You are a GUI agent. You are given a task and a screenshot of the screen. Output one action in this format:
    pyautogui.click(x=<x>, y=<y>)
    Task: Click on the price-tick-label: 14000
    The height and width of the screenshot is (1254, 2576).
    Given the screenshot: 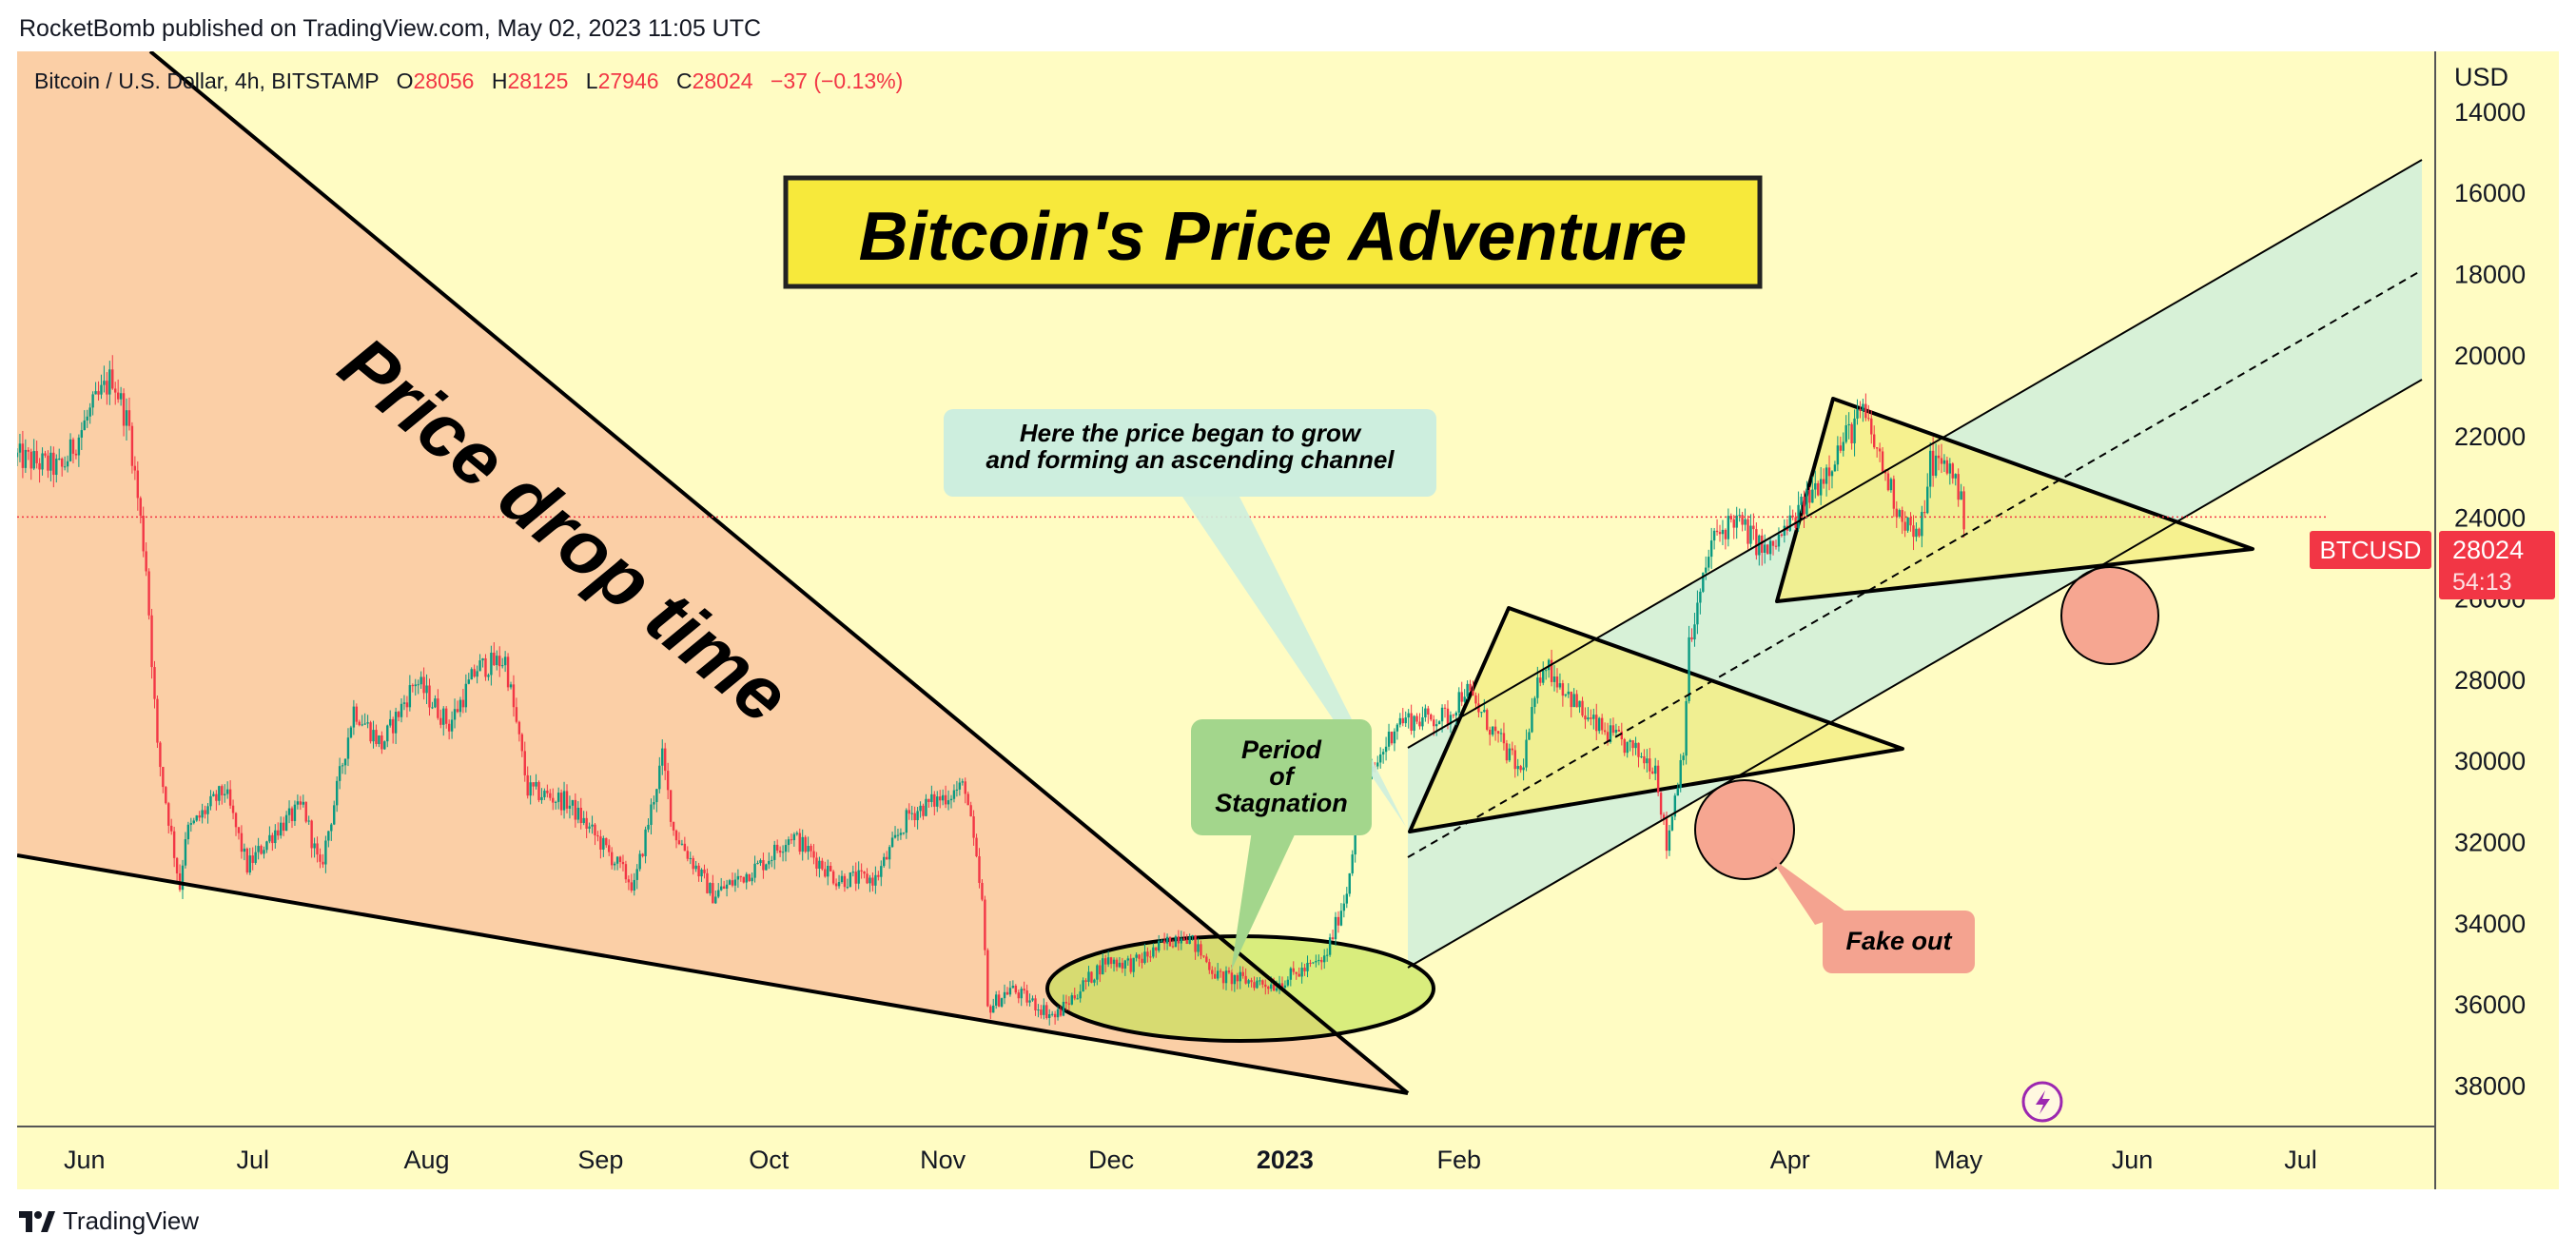 What is the action you would take?
    pyautogui.click(x=2490, y=112)
    